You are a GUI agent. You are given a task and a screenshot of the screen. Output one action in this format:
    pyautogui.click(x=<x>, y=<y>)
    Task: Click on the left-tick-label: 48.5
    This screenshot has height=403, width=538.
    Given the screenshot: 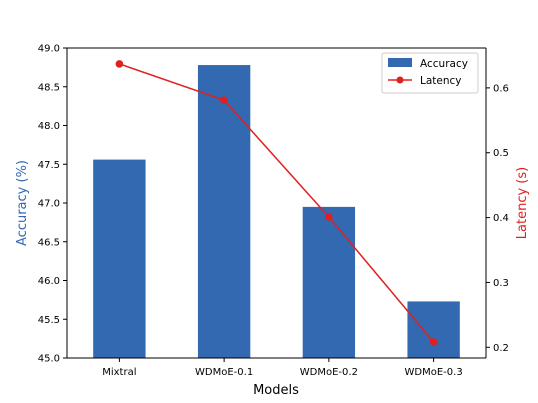 What is the action you would take?
    pyautogui.click(x=49, y=87)
    